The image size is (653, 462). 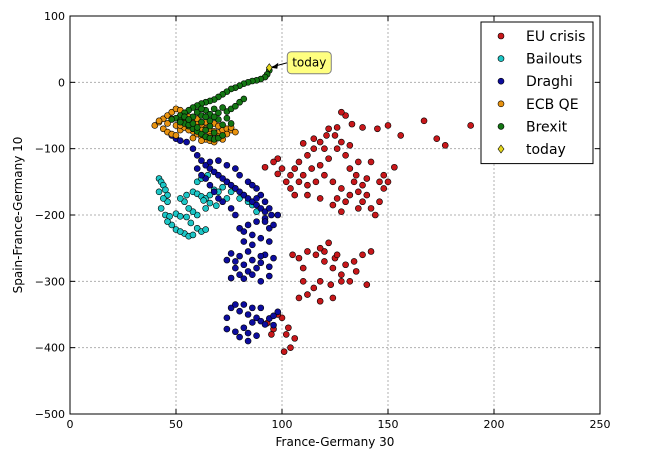 What do you see at coordinates (549, 82) in the screenshot?
I see `legend-label: Draghi` at bounding box center [549, 82].